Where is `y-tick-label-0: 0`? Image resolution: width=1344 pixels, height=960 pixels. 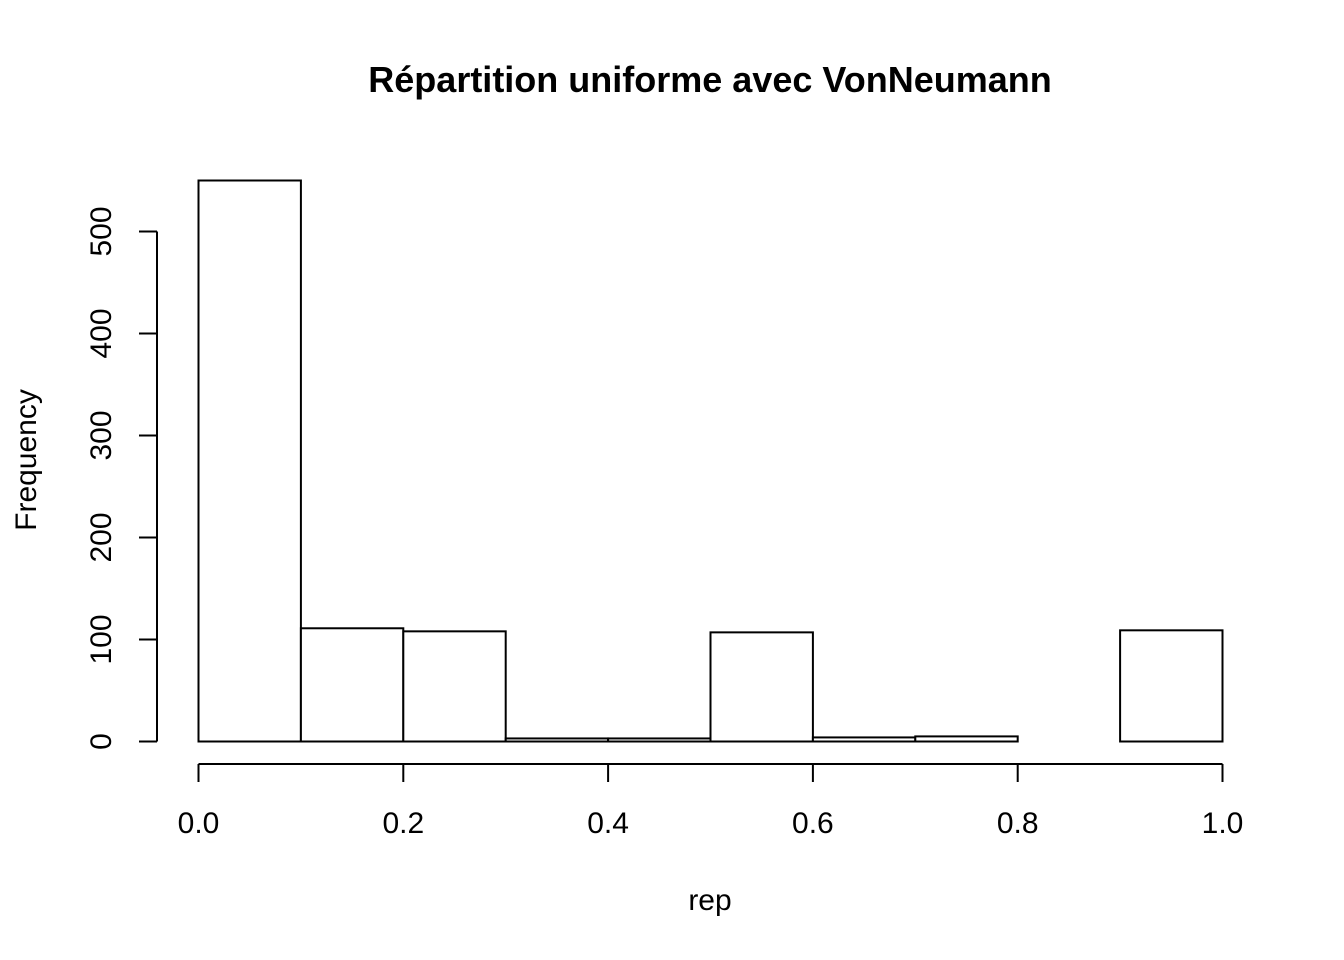 y-tick-label-0: 0 is located at coordinates (101, 741).